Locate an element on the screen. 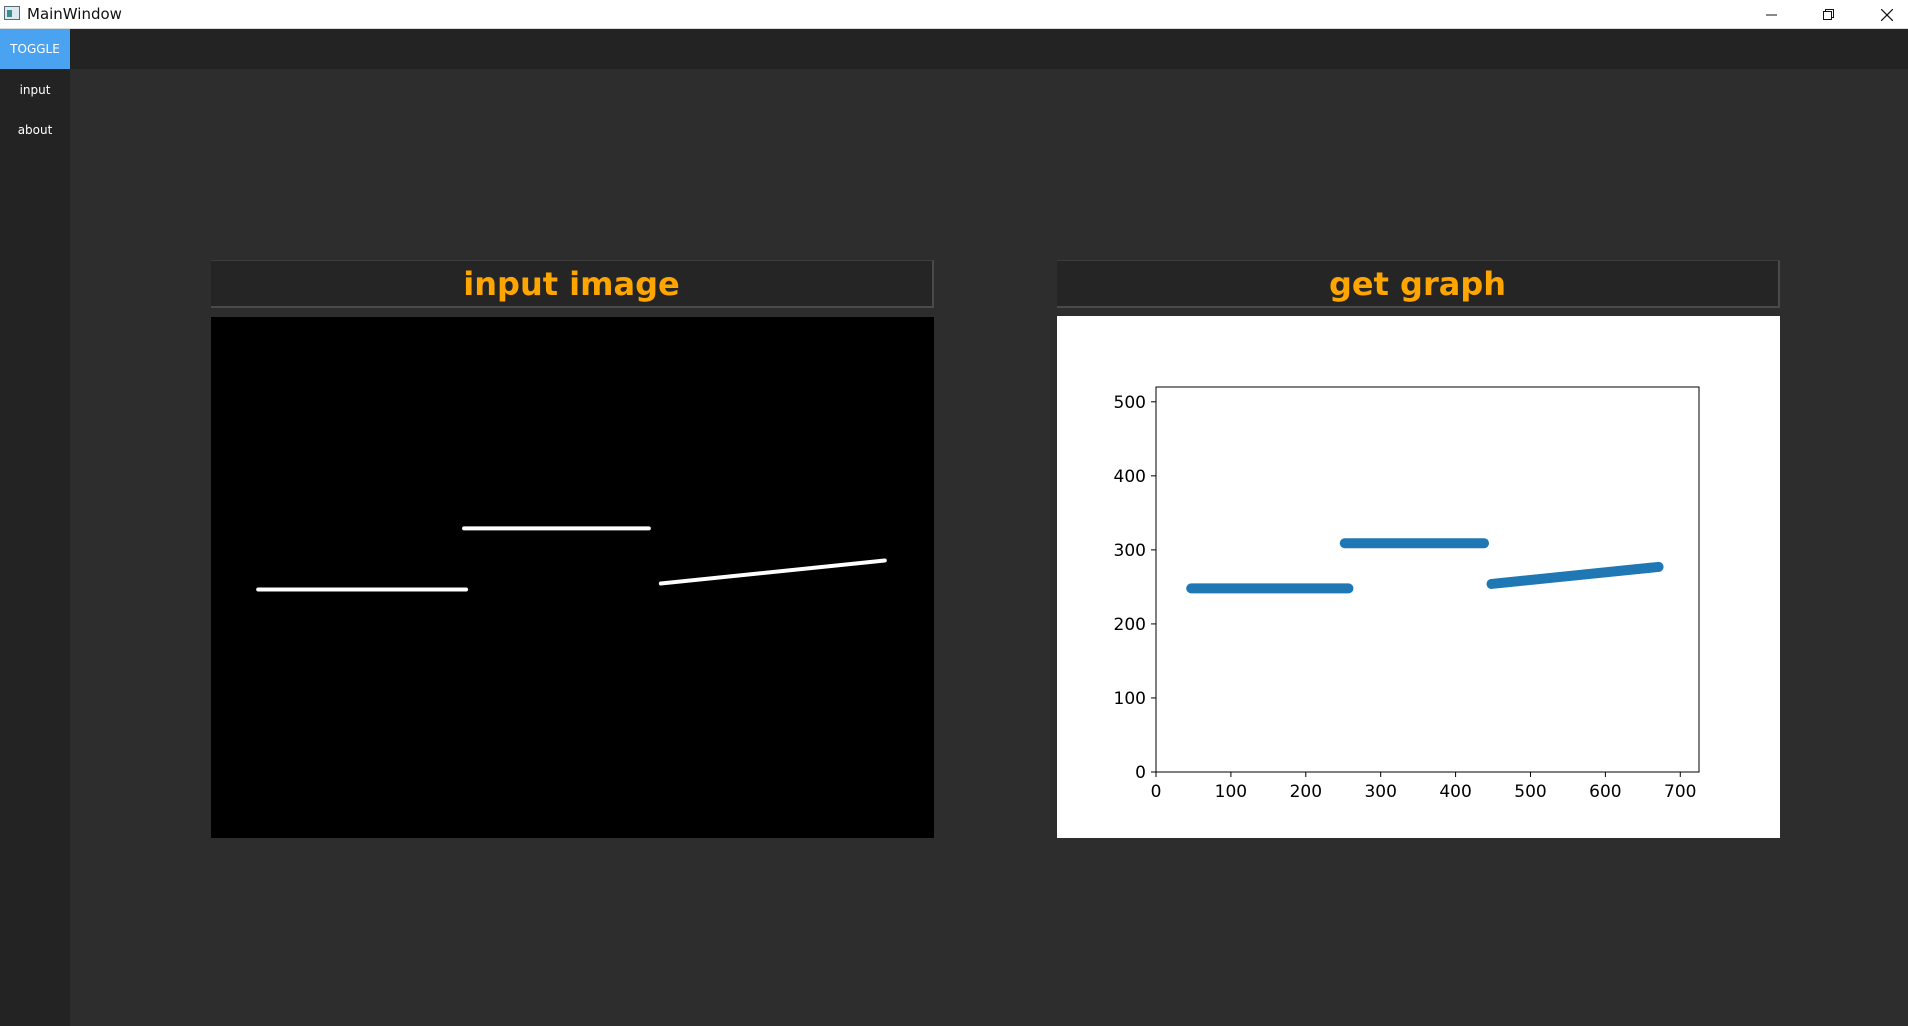  input-image is located at coordinates (571, 559).